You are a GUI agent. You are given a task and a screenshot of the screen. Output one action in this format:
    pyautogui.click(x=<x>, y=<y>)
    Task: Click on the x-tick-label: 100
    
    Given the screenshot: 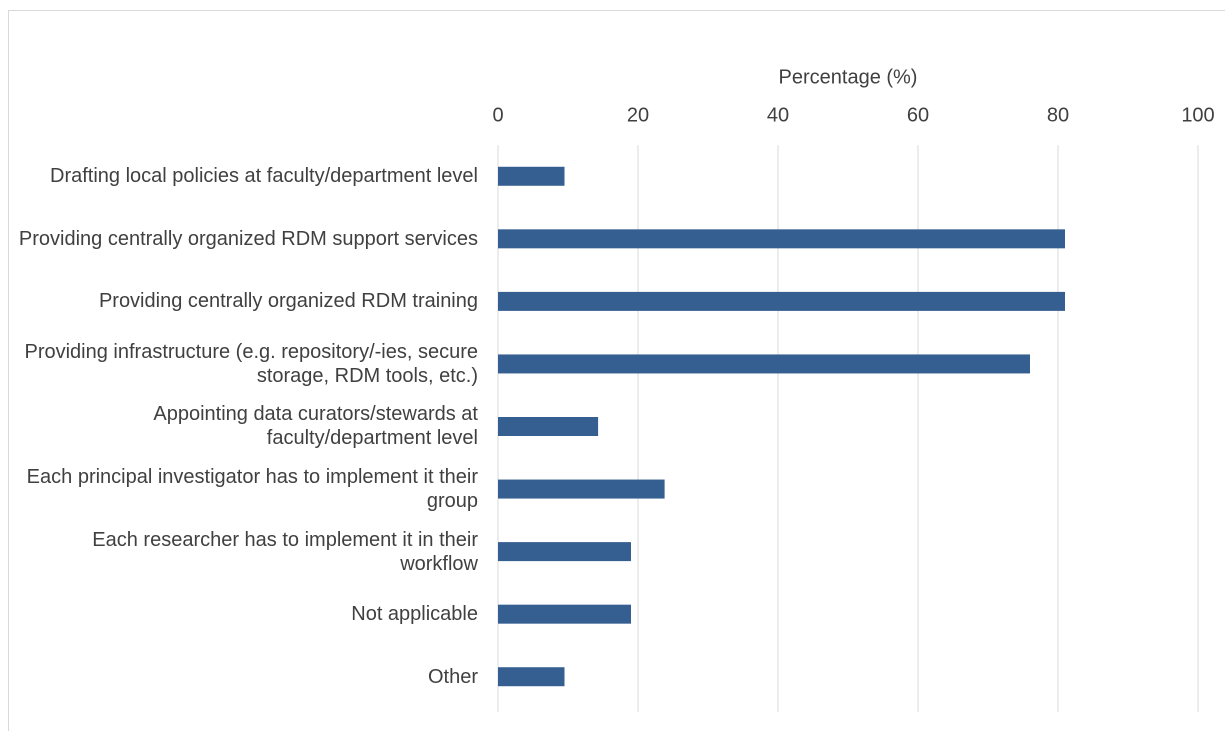 What is the action you would take?
    pyautogui.click(x=1197, y=115)
    